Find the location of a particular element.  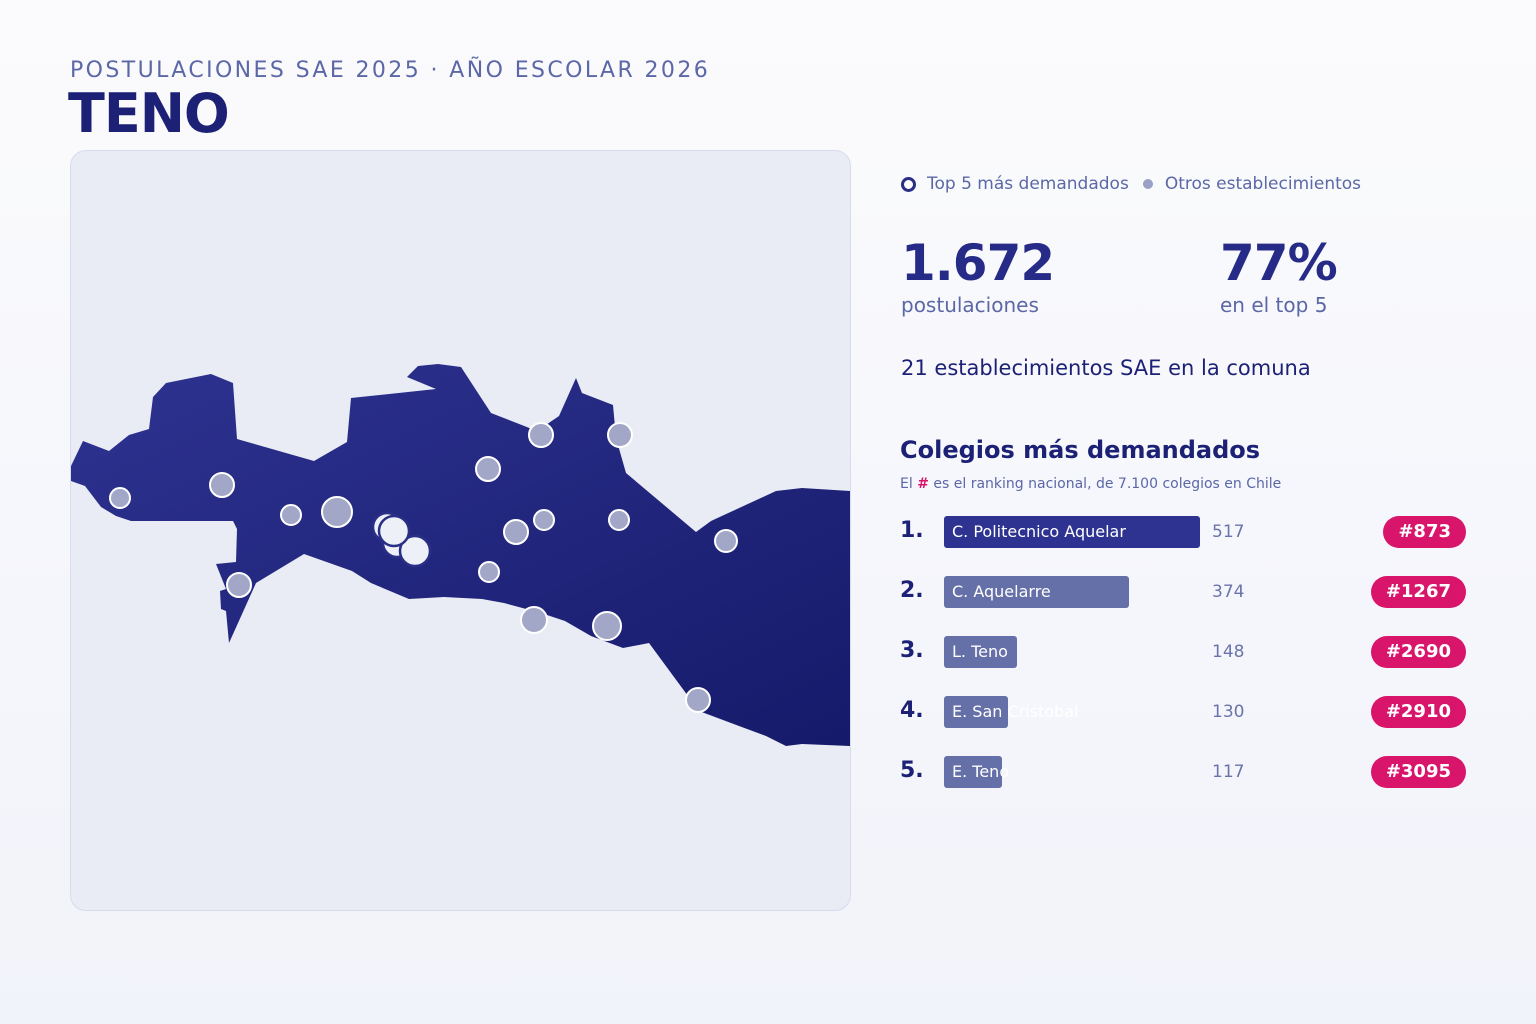

ranking-subtitle-hash: # is located at coordinates (923, 484).